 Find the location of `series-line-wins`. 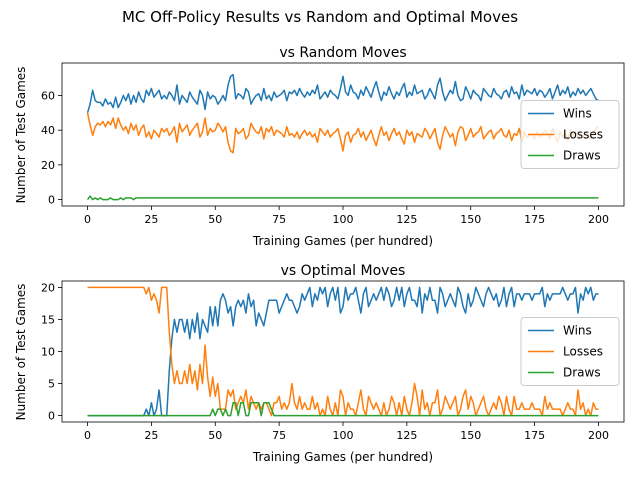

series-line-wins is located at coordinates (342, 93).